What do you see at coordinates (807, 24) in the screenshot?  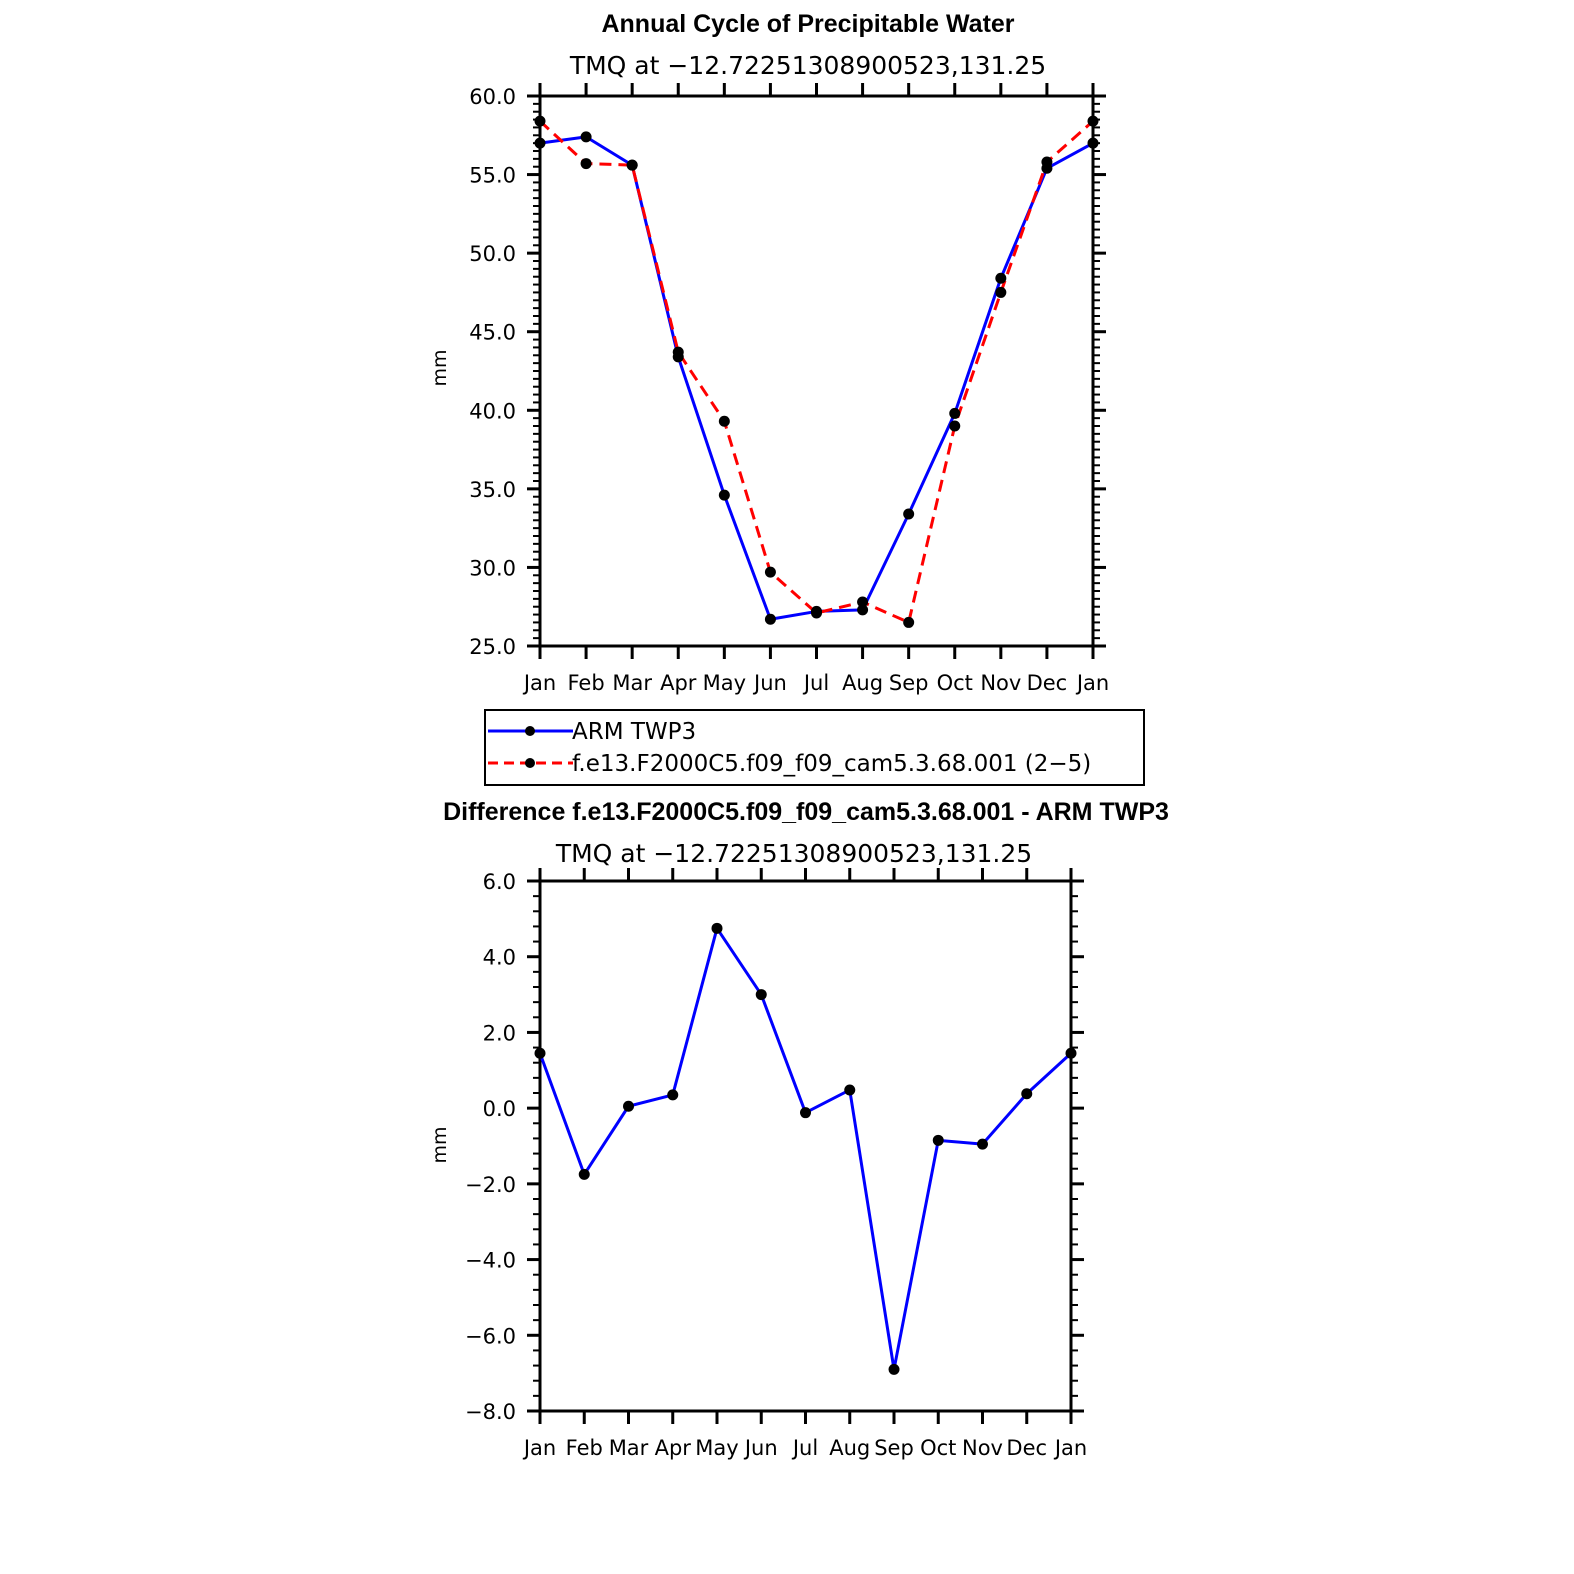 I see `chart-title: Annual Cycle of Precipitable Water` at bounding box center [807, 24].